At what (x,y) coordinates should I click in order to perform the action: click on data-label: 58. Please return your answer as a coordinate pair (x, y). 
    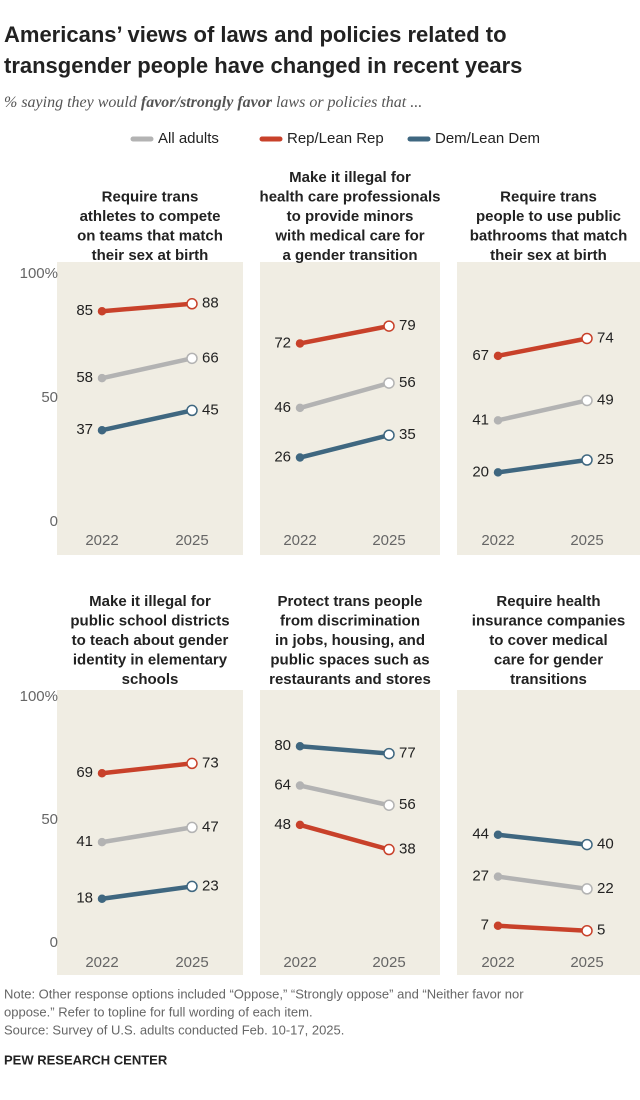
    Looking at the image, I should click on (84, 377).